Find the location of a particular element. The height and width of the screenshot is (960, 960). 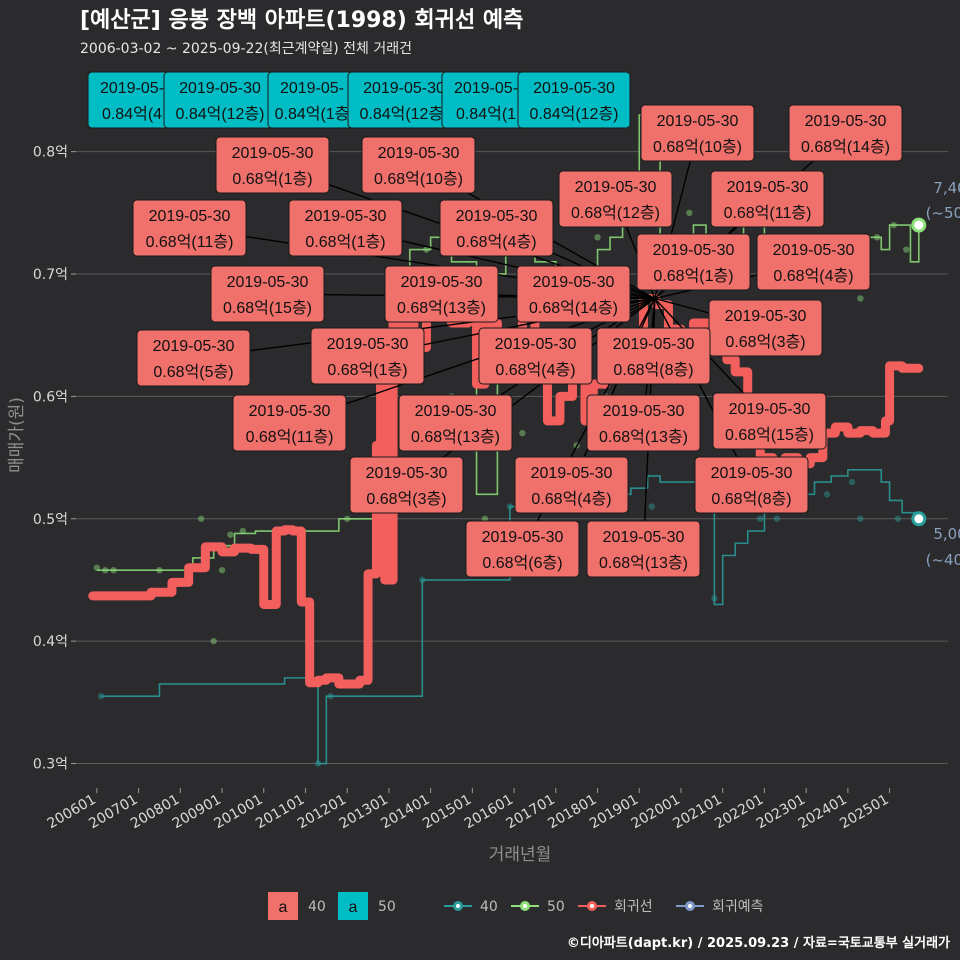

label-value-text: 0.68억(5층) is located at coordinates (193, 372).